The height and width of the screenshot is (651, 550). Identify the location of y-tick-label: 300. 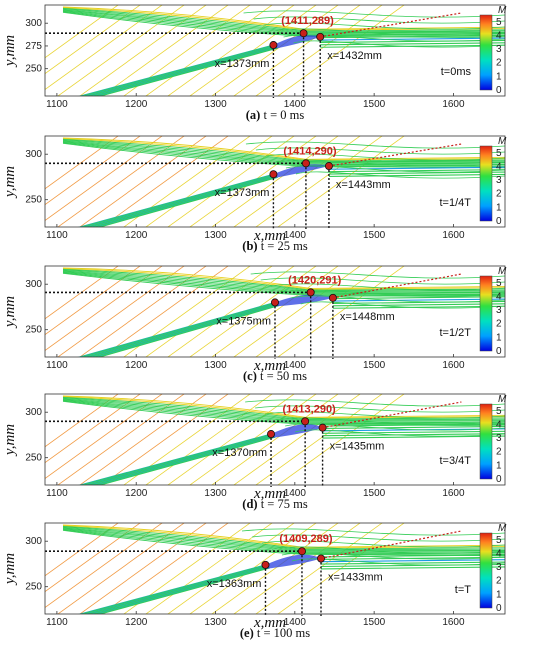
(33, 154).